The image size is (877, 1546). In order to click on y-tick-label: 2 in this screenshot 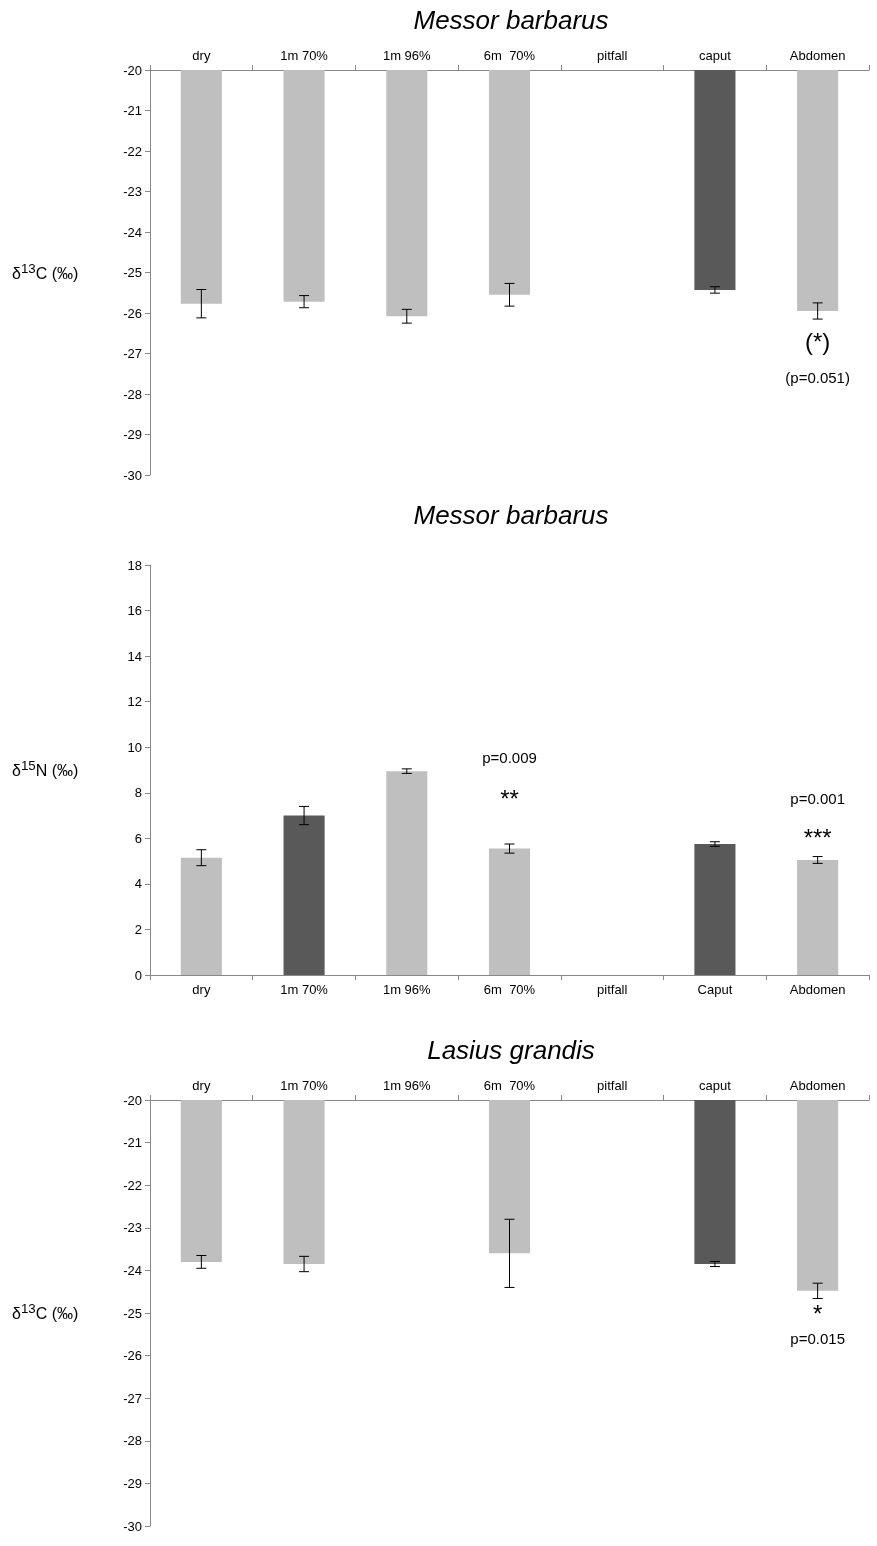, I will do `click(138, 929)`.